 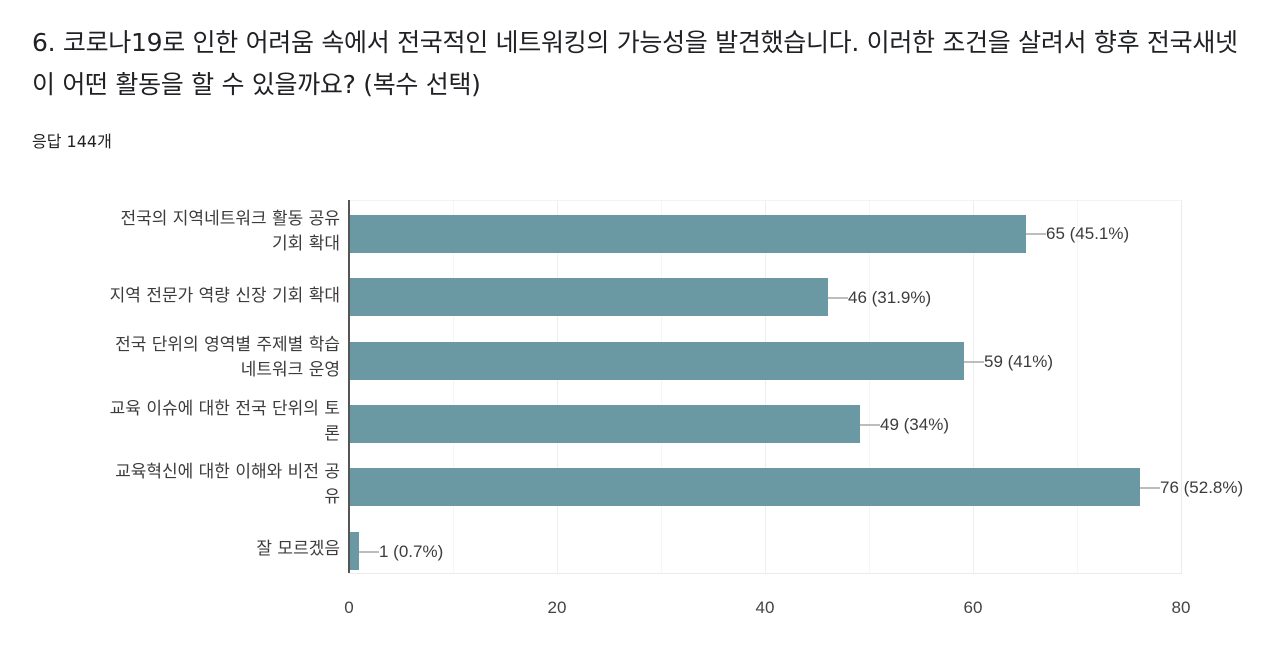 What do you see at coordinates (332, 497) in the screenshot?
I see `category-label-line: 유` at bounding box center [332, 497].